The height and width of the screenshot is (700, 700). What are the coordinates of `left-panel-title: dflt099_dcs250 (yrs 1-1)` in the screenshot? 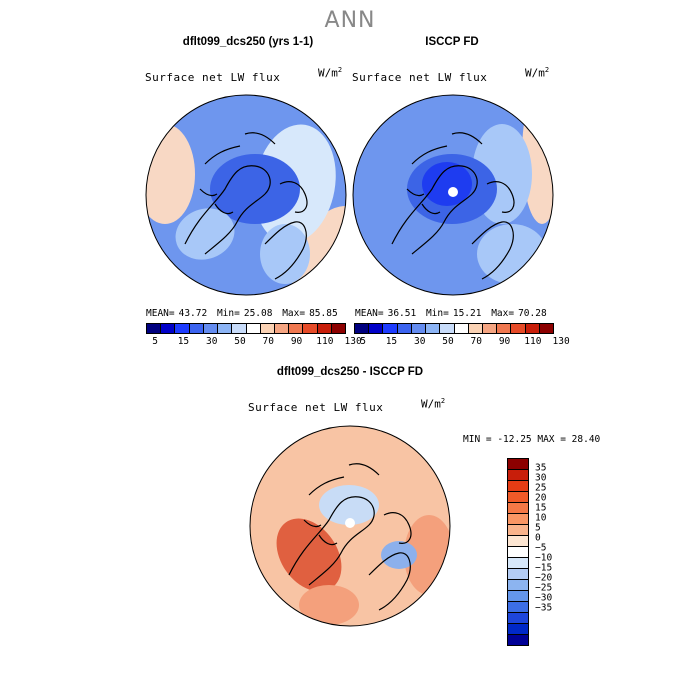 It's located at (248, 42).